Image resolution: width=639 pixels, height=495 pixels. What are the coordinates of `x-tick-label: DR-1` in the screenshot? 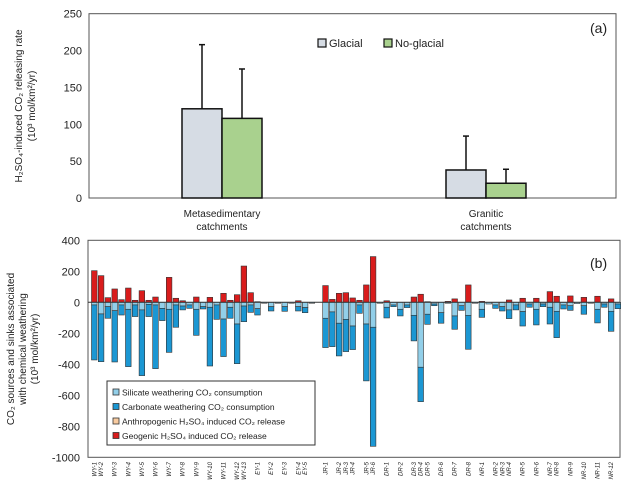 It's located at (388, 469).